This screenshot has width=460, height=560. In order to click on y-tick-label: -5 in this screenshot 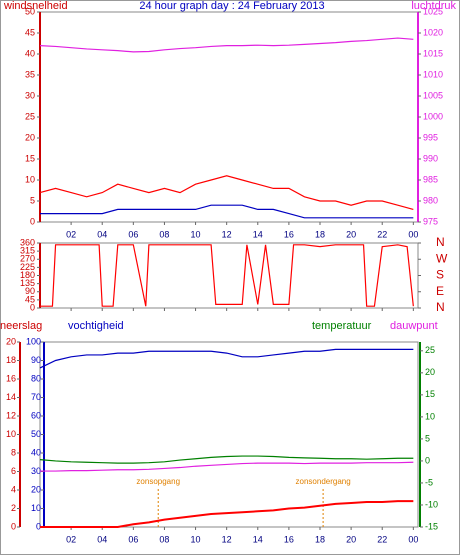, I will do `click(429, 482)`.